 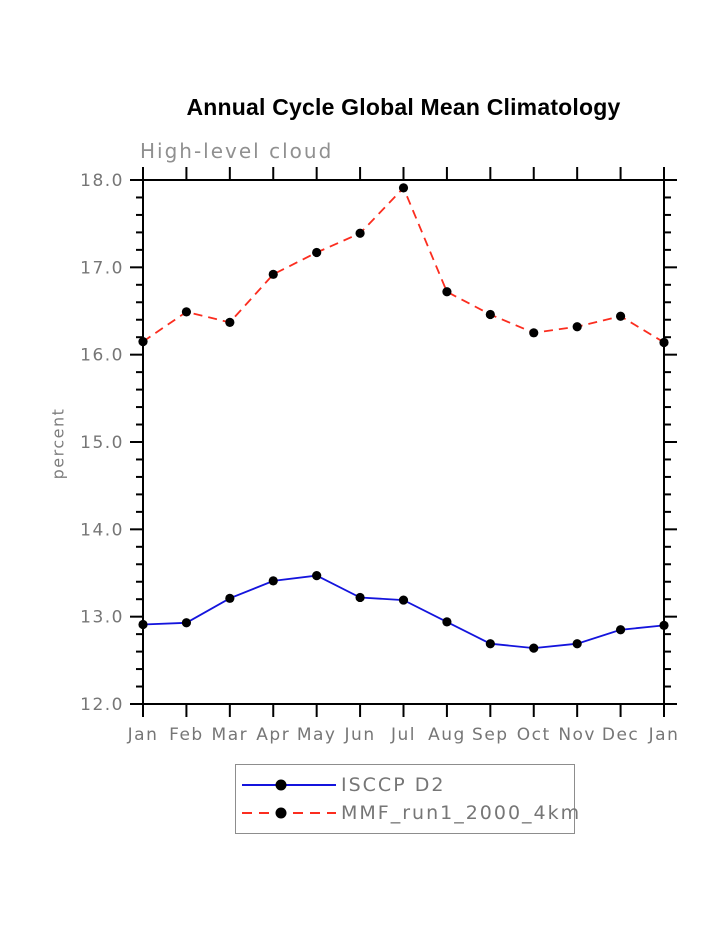 What do you see at coordinates (102, 443) in the screenshot?
I see `y-tick-label: 15.0` at bounding box center [102, 443].